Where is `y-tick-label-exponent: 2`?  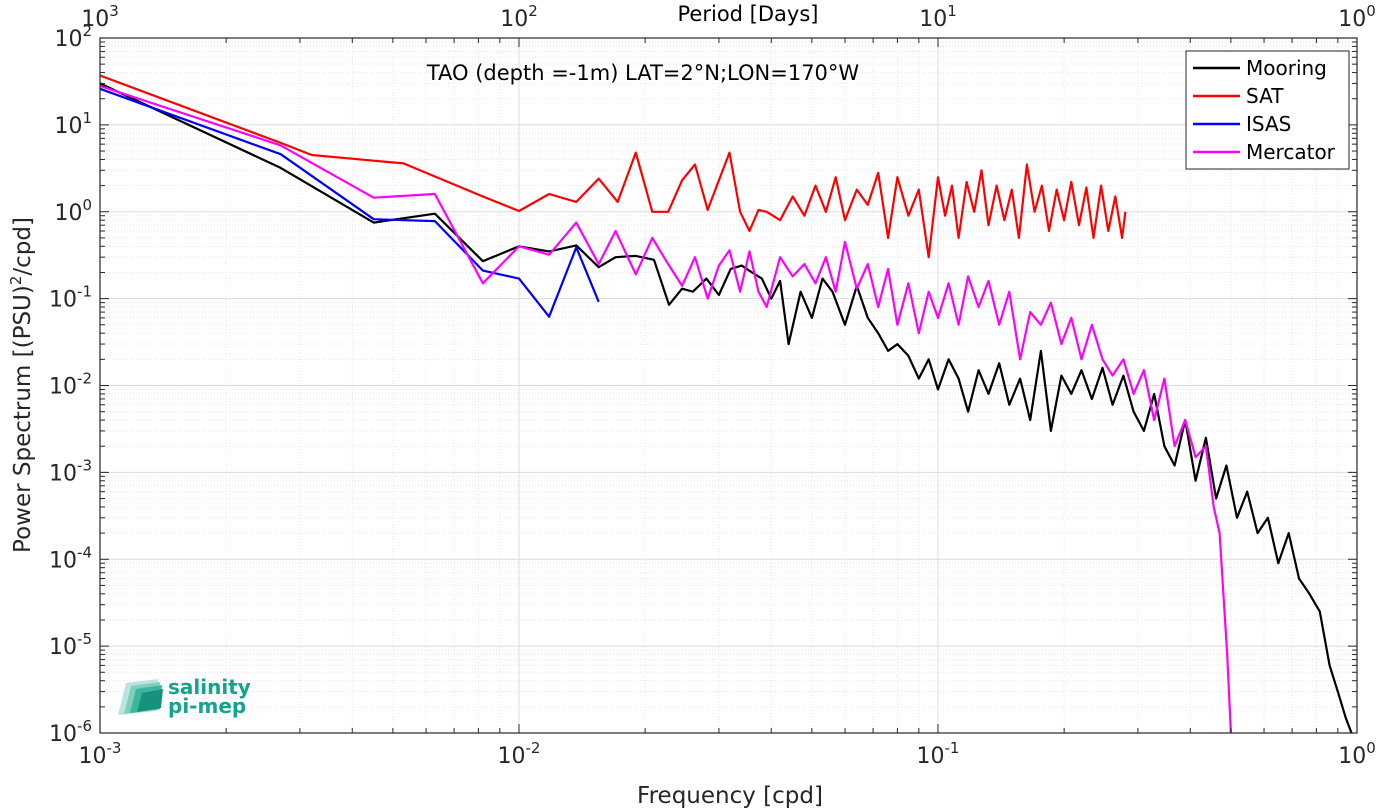 y-tick-label-exponent: 2 is located at coordinates (87, 31).